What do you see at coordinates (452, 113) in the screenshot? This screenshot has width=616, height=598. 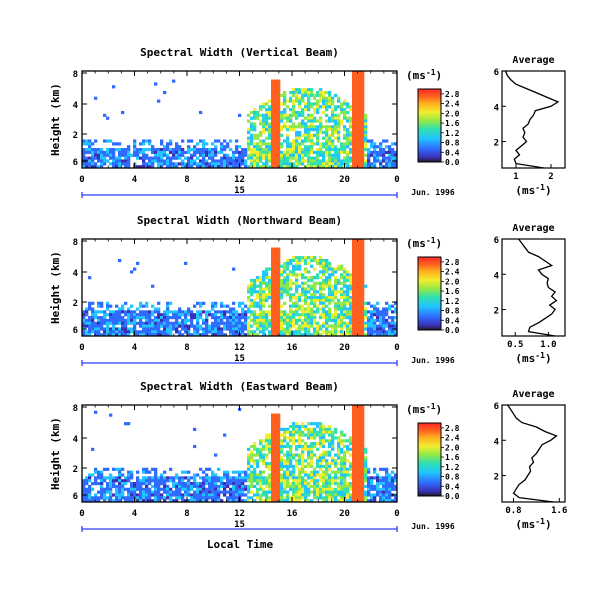 I see `colorbar-tick-label: 2.0` at bounding box center [452, 113].